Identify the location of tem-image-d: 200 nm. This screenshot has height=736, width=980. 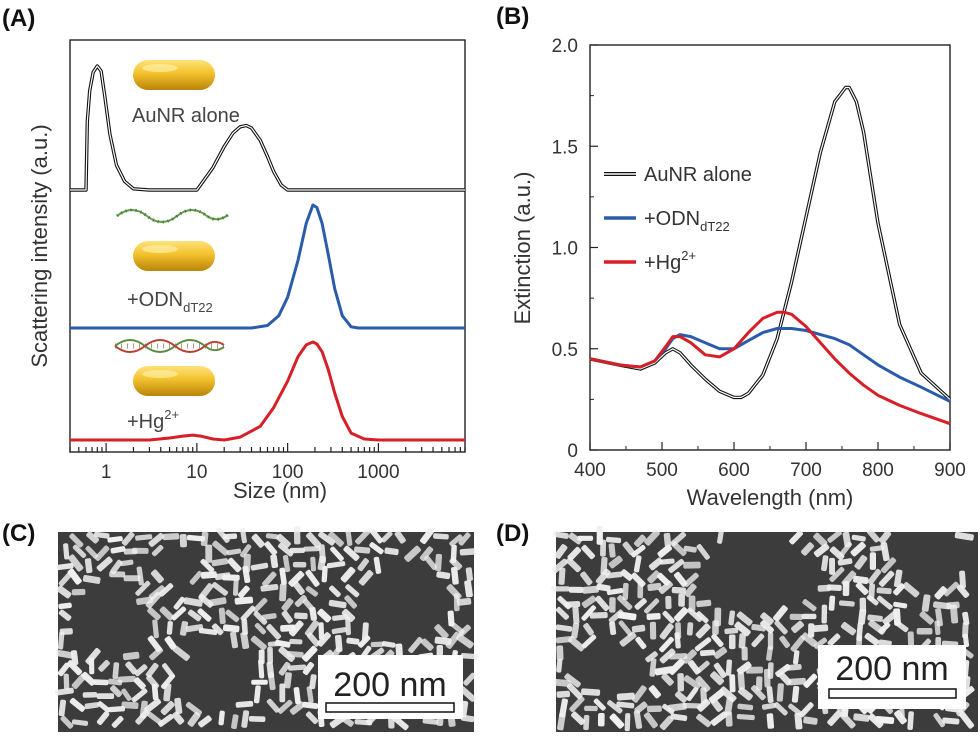
(764, 628).